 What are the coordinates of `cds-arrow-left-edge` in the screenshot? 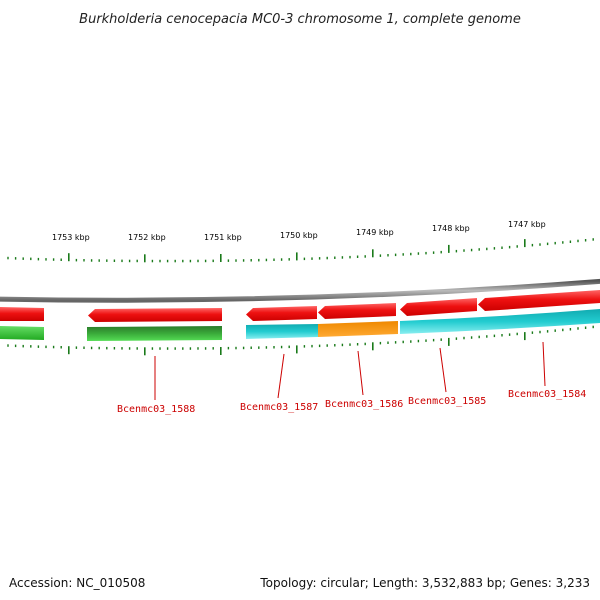 It's located at (22, 314).